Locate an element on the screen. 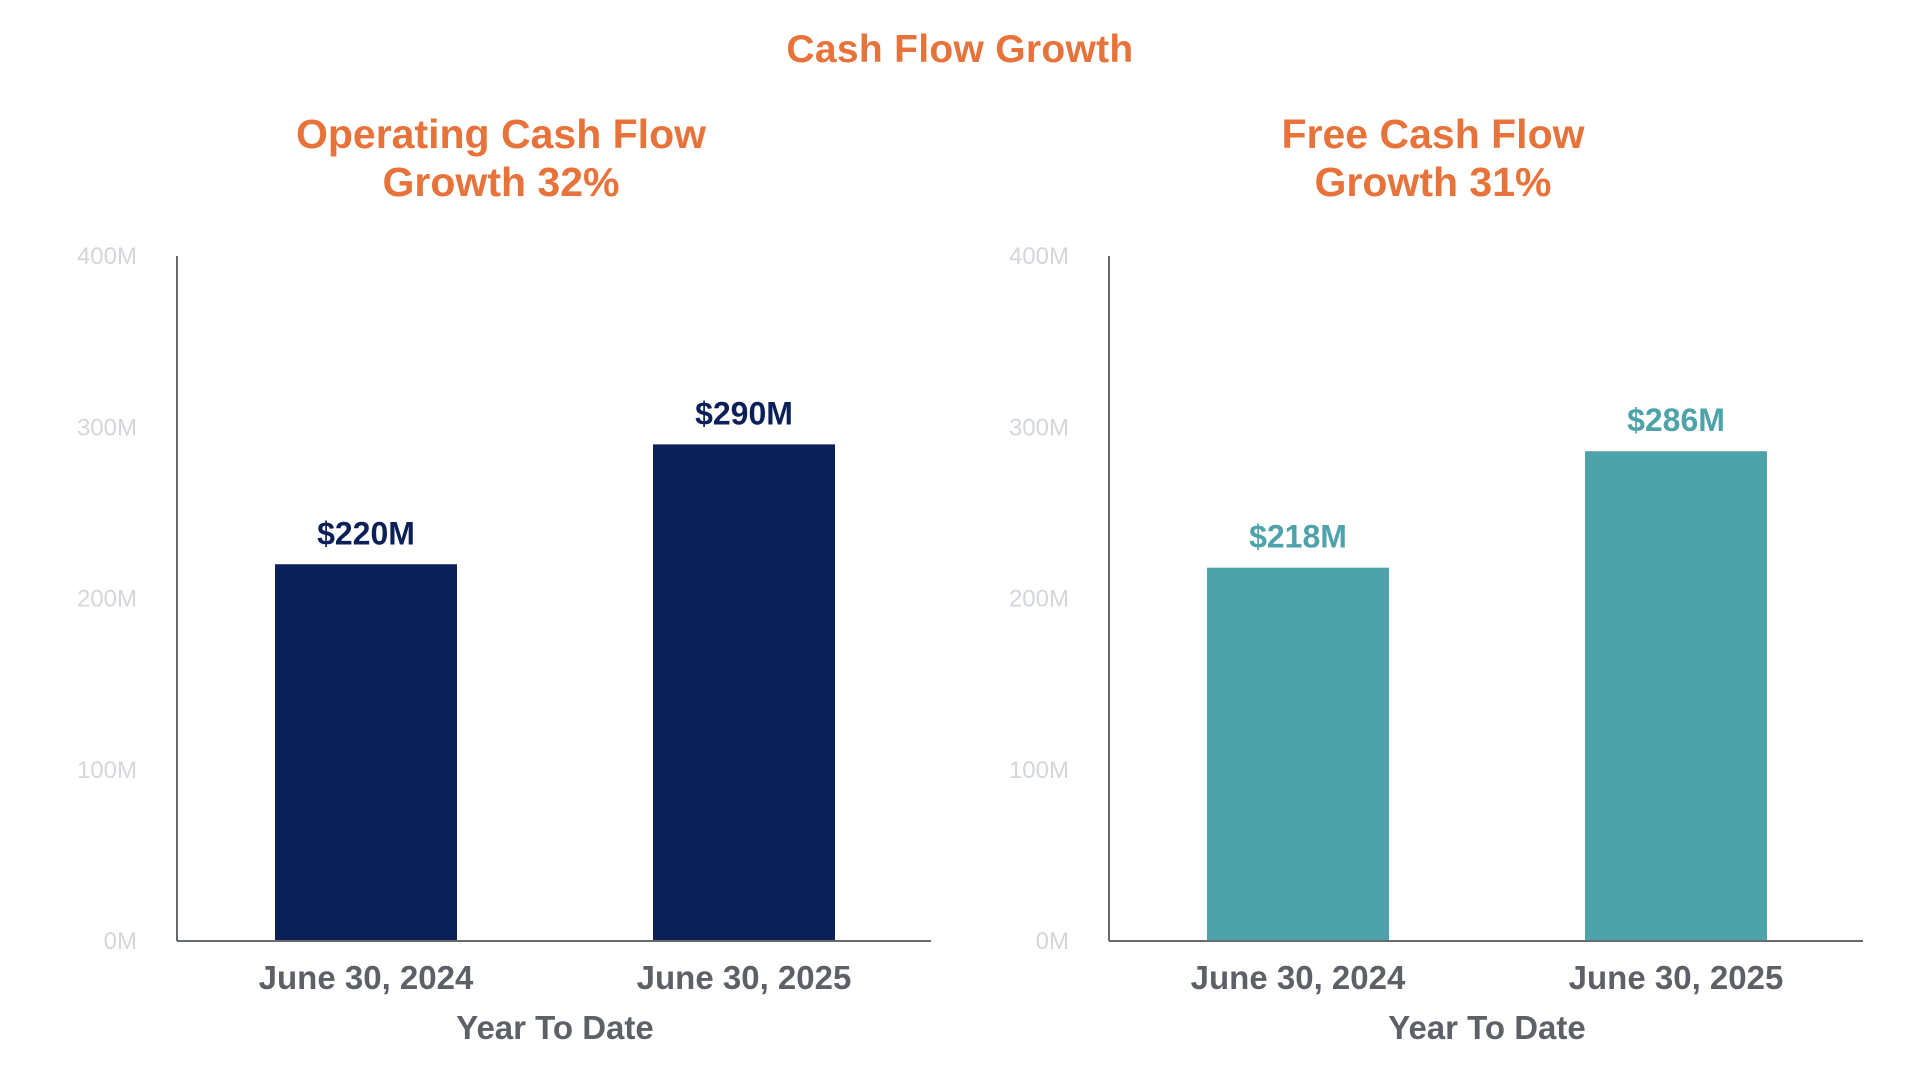 The width and height of the screenshot is (1920, 1073). operating-x-axis-title: Year To Date is located at coordinates (554, 1027).